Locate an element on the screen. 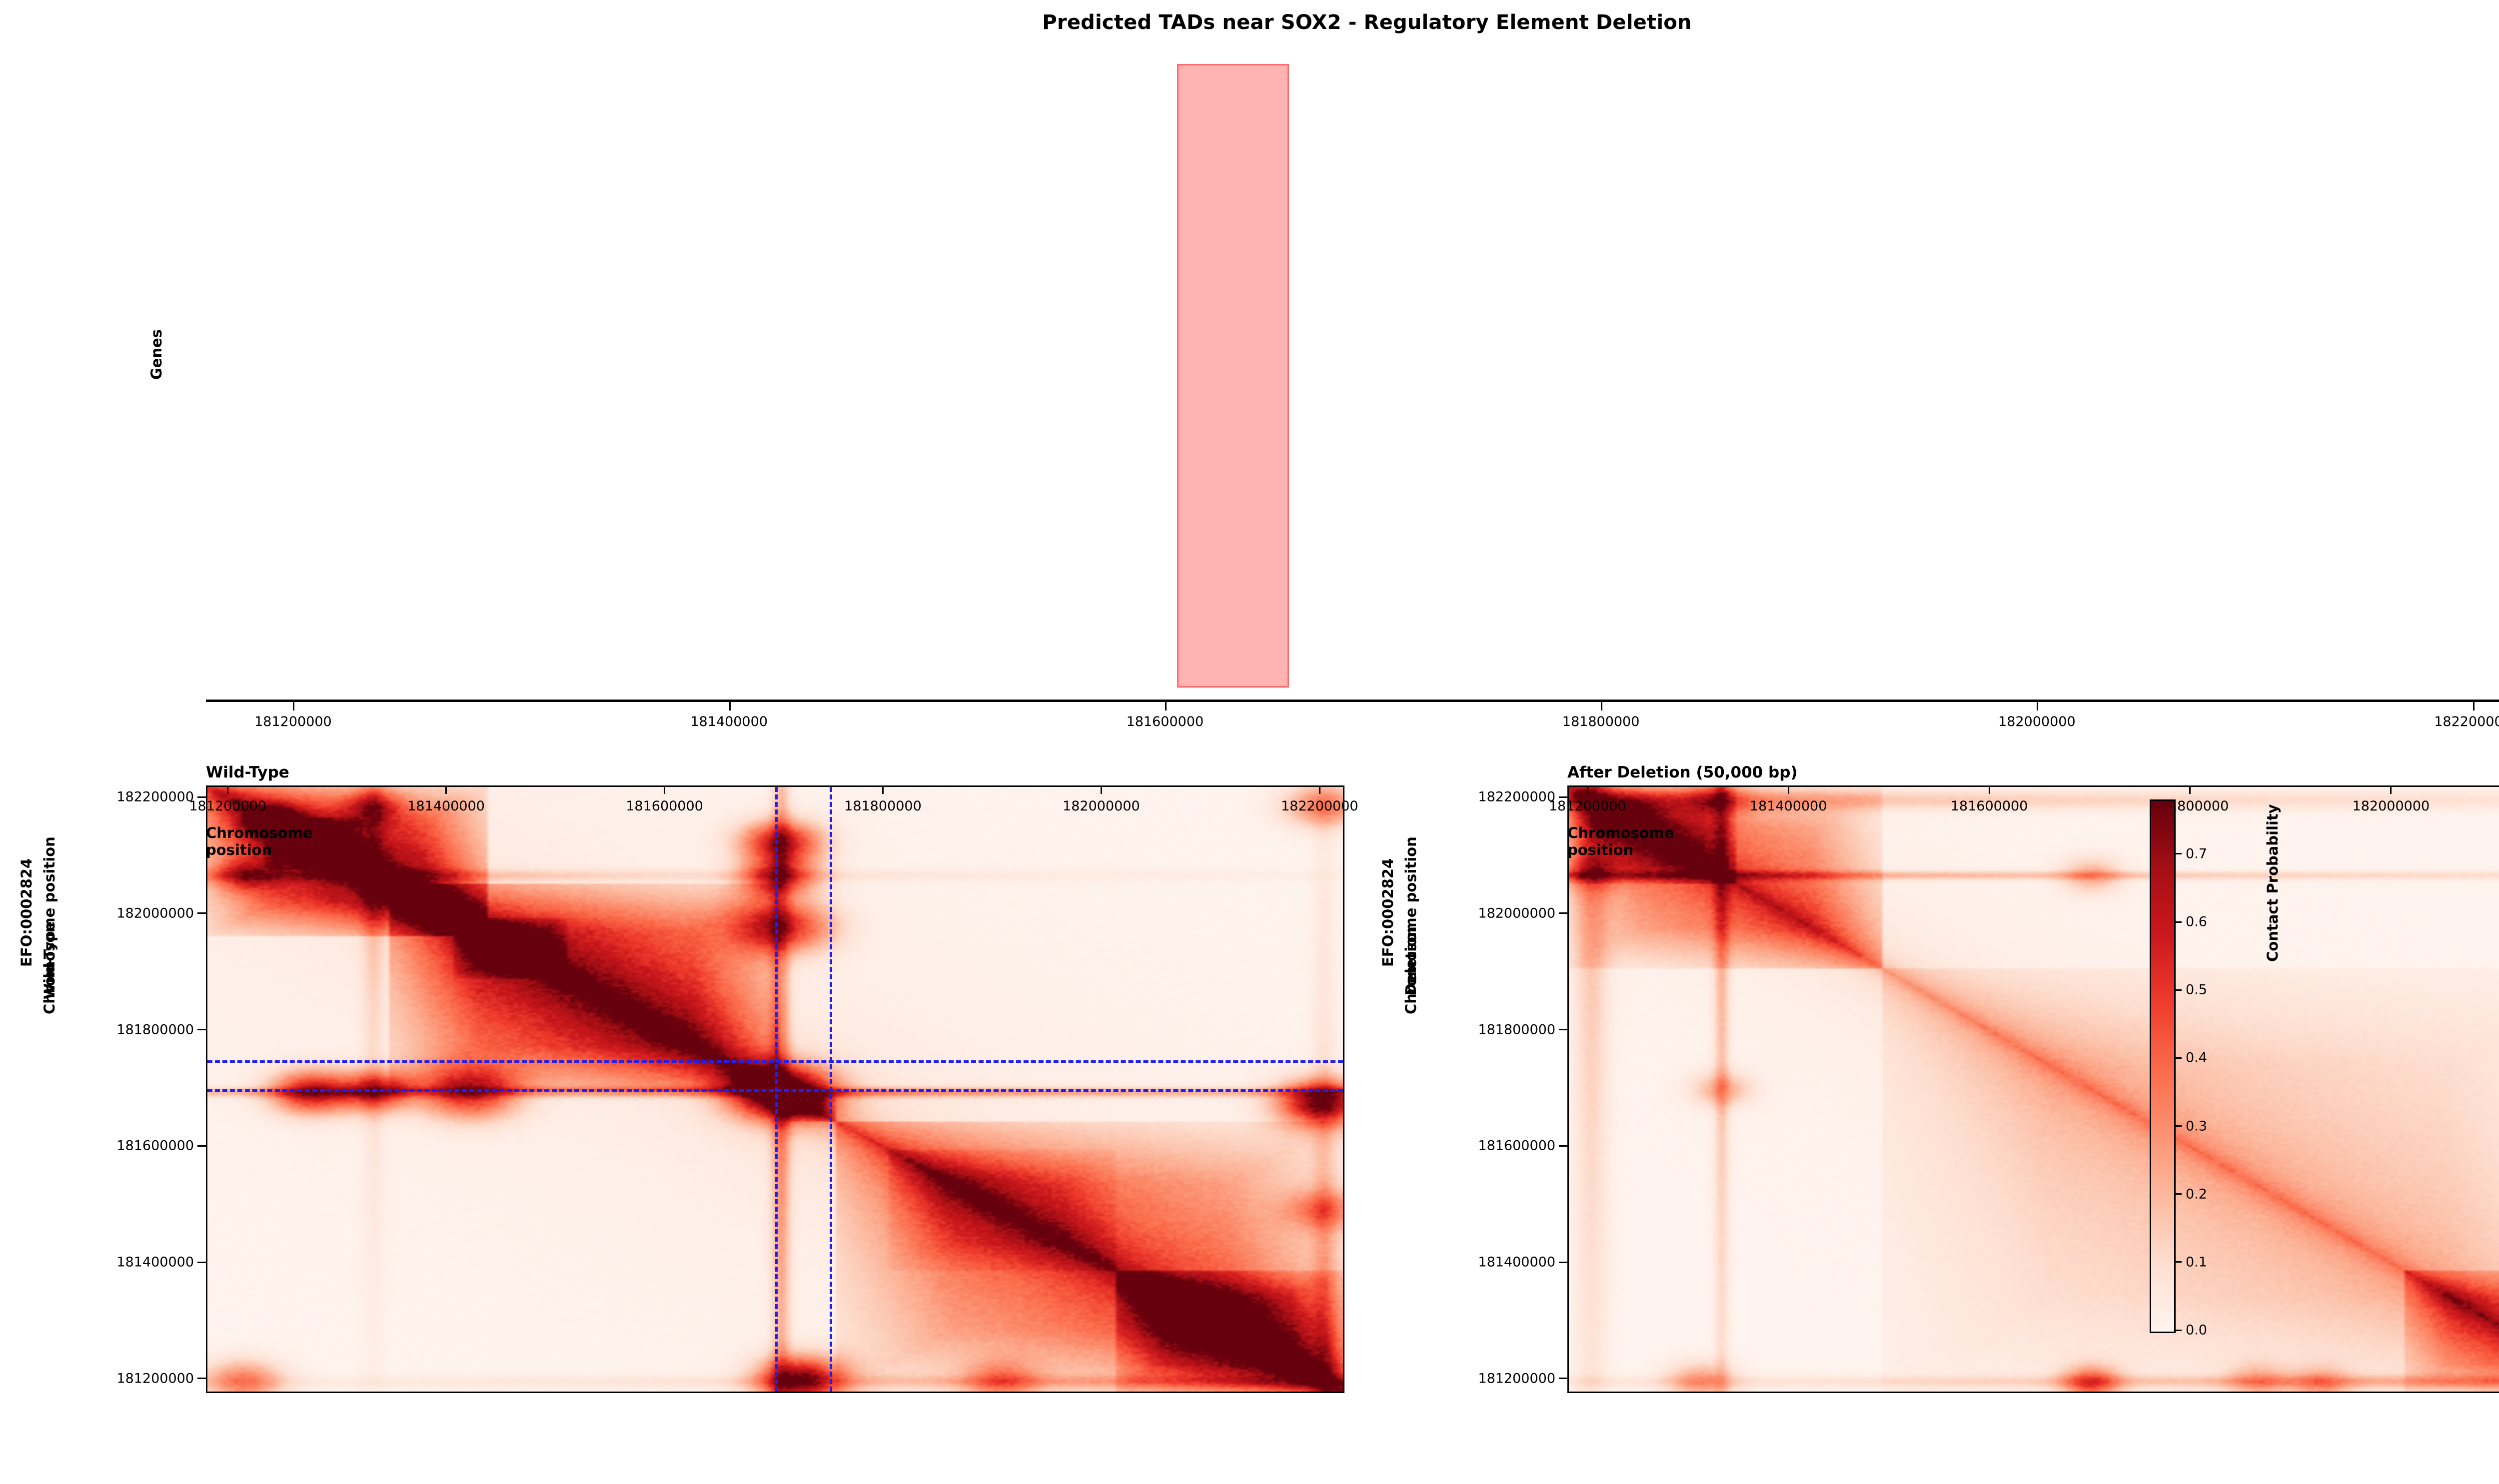 This screenshot has width=2499, height=1484. gene-track-ylabel: Genes is located at coordinates (156, 354).